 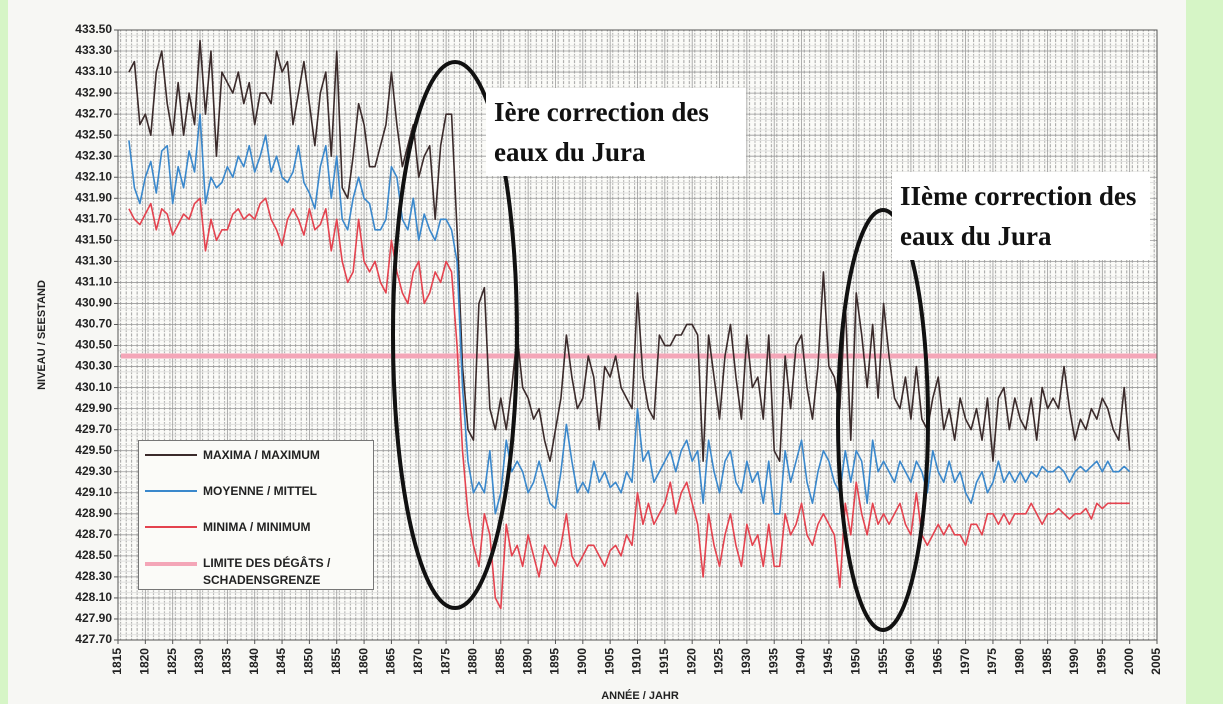 What do you see at coordinates (855, 661) in the screenshot?
I see `x-tick-label: 1950` at bounding box center [855, 661].